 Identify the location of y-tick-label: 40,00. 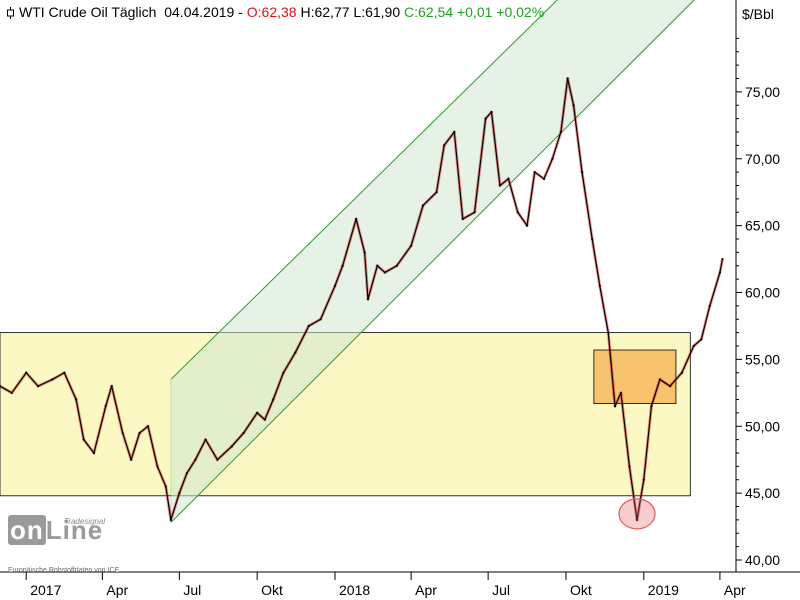
(762, 560).